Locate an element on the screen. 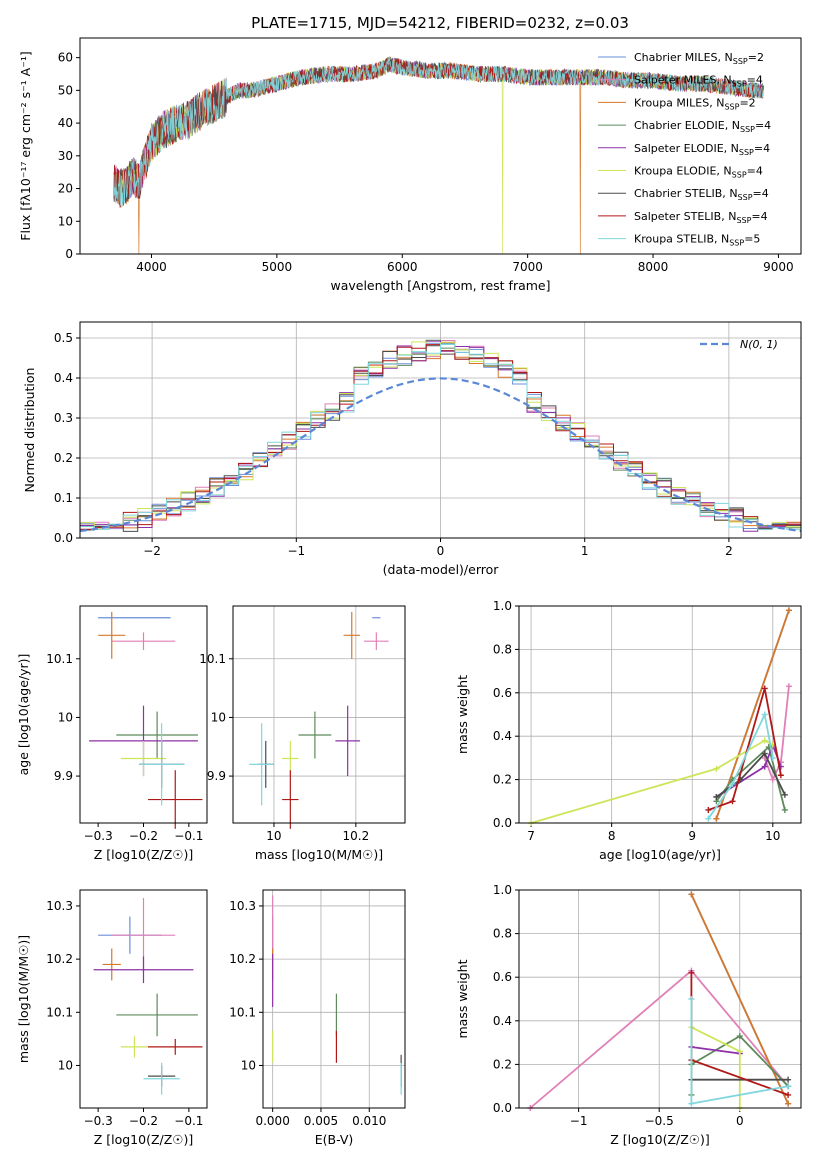 The image size is (819, 1170). x-tick-label: −0.5 is located at coordinates (659, 1121).